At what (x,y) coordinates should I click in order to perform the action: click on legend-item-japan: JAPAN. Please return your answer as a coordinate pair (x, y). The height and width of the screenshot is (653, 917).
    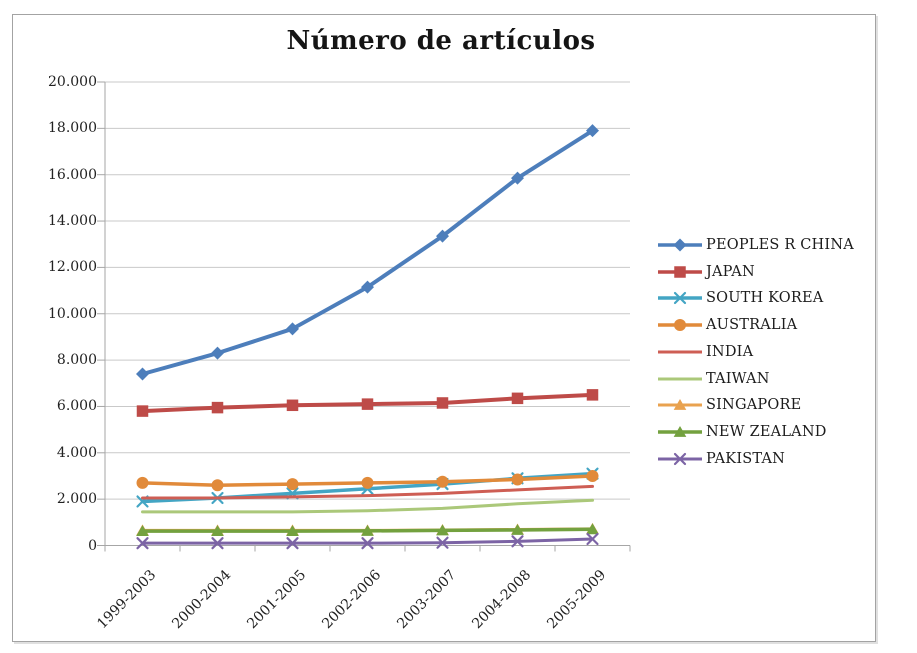
    Looking at the image, I should click on (706, 272).